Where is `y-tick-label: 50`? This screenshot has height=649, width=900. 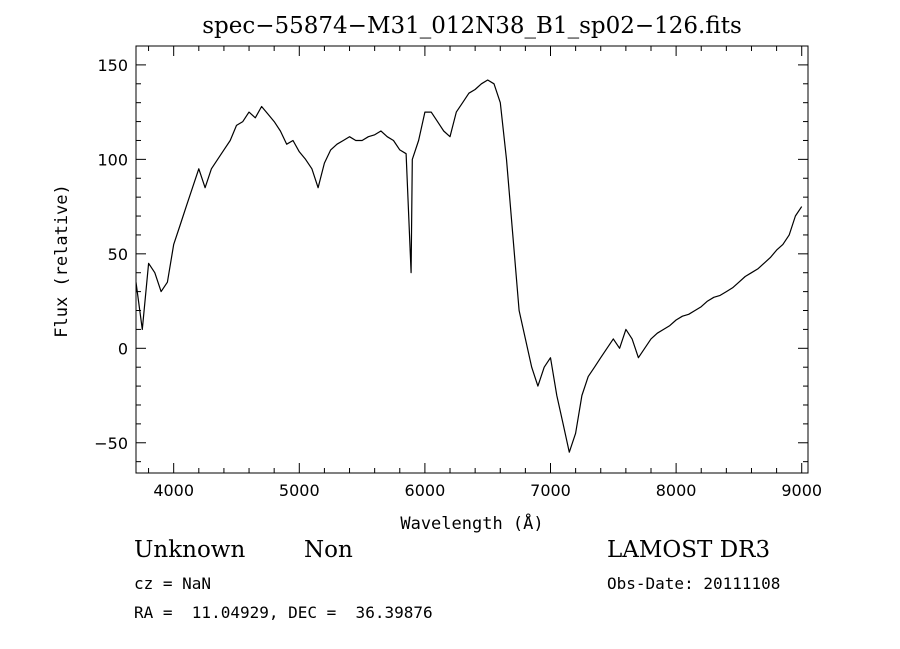 y-tick-label: 50 is located at coordinates (118, 254).